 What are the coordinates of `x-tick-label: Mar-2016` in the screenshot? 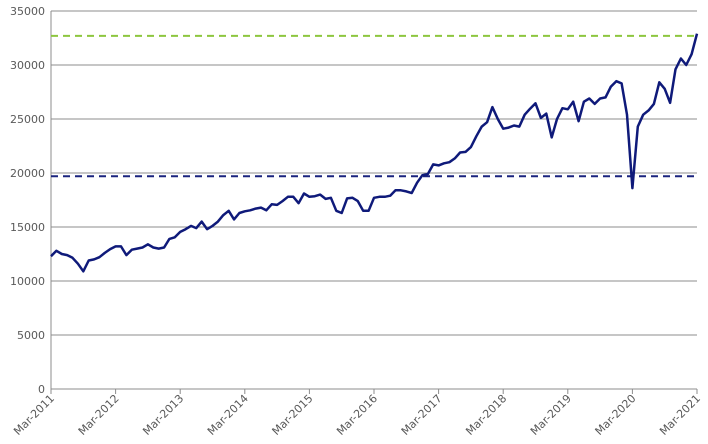 It's located at (357, 415).